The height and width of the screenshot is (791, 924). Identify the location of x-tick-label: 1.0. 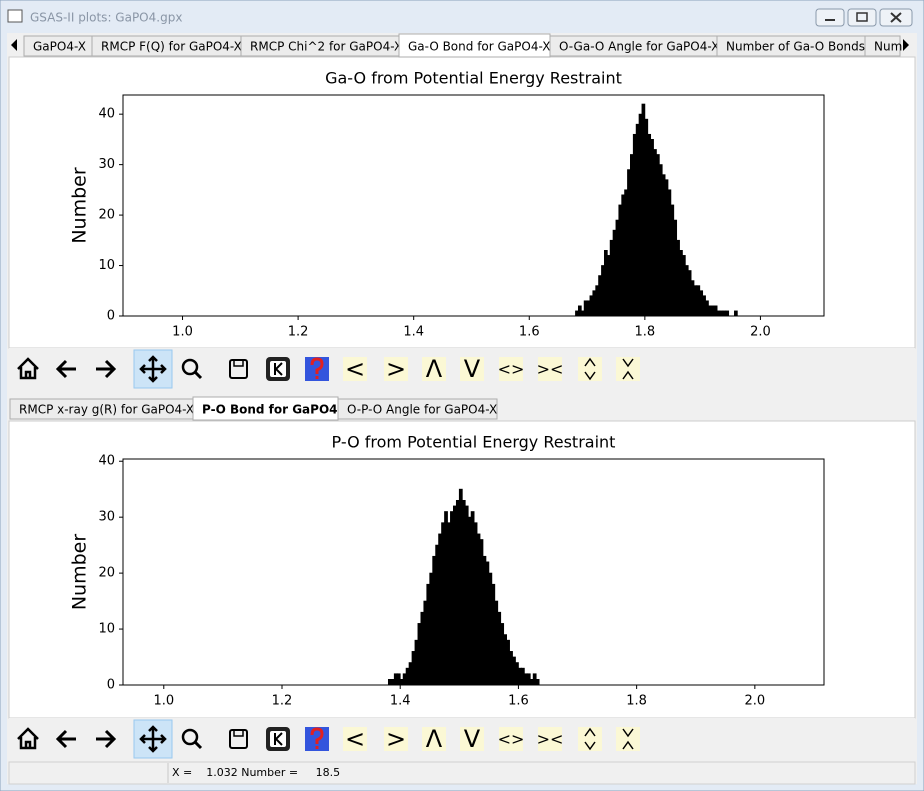
(182, 332).